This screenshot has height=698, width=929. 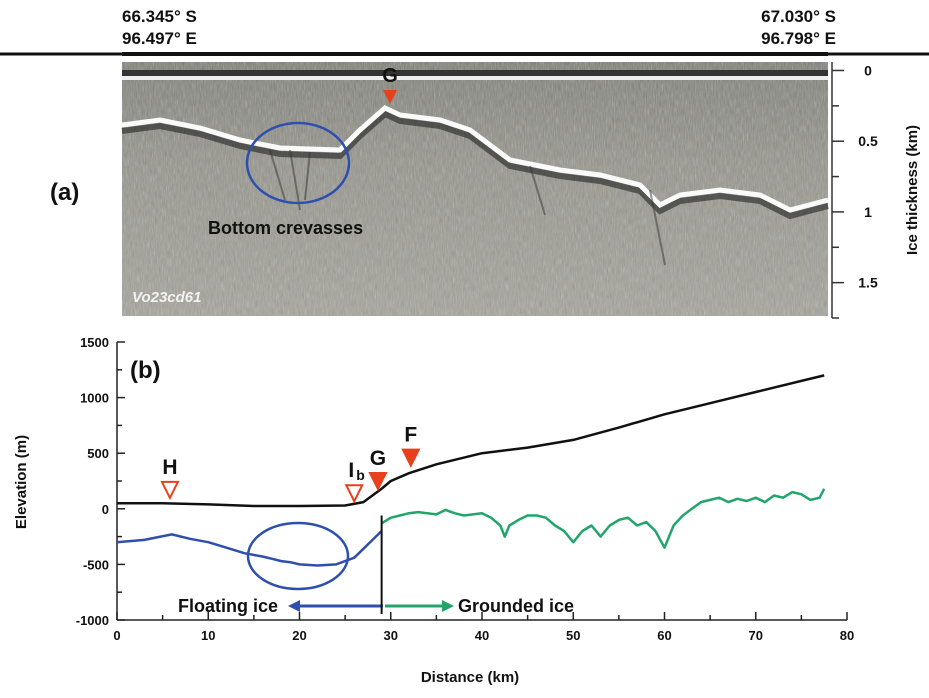 What do you see at coordinates (391, 635) in the screenshot?
I see `x-tick-label: 30` at bounding box center [391, 635].